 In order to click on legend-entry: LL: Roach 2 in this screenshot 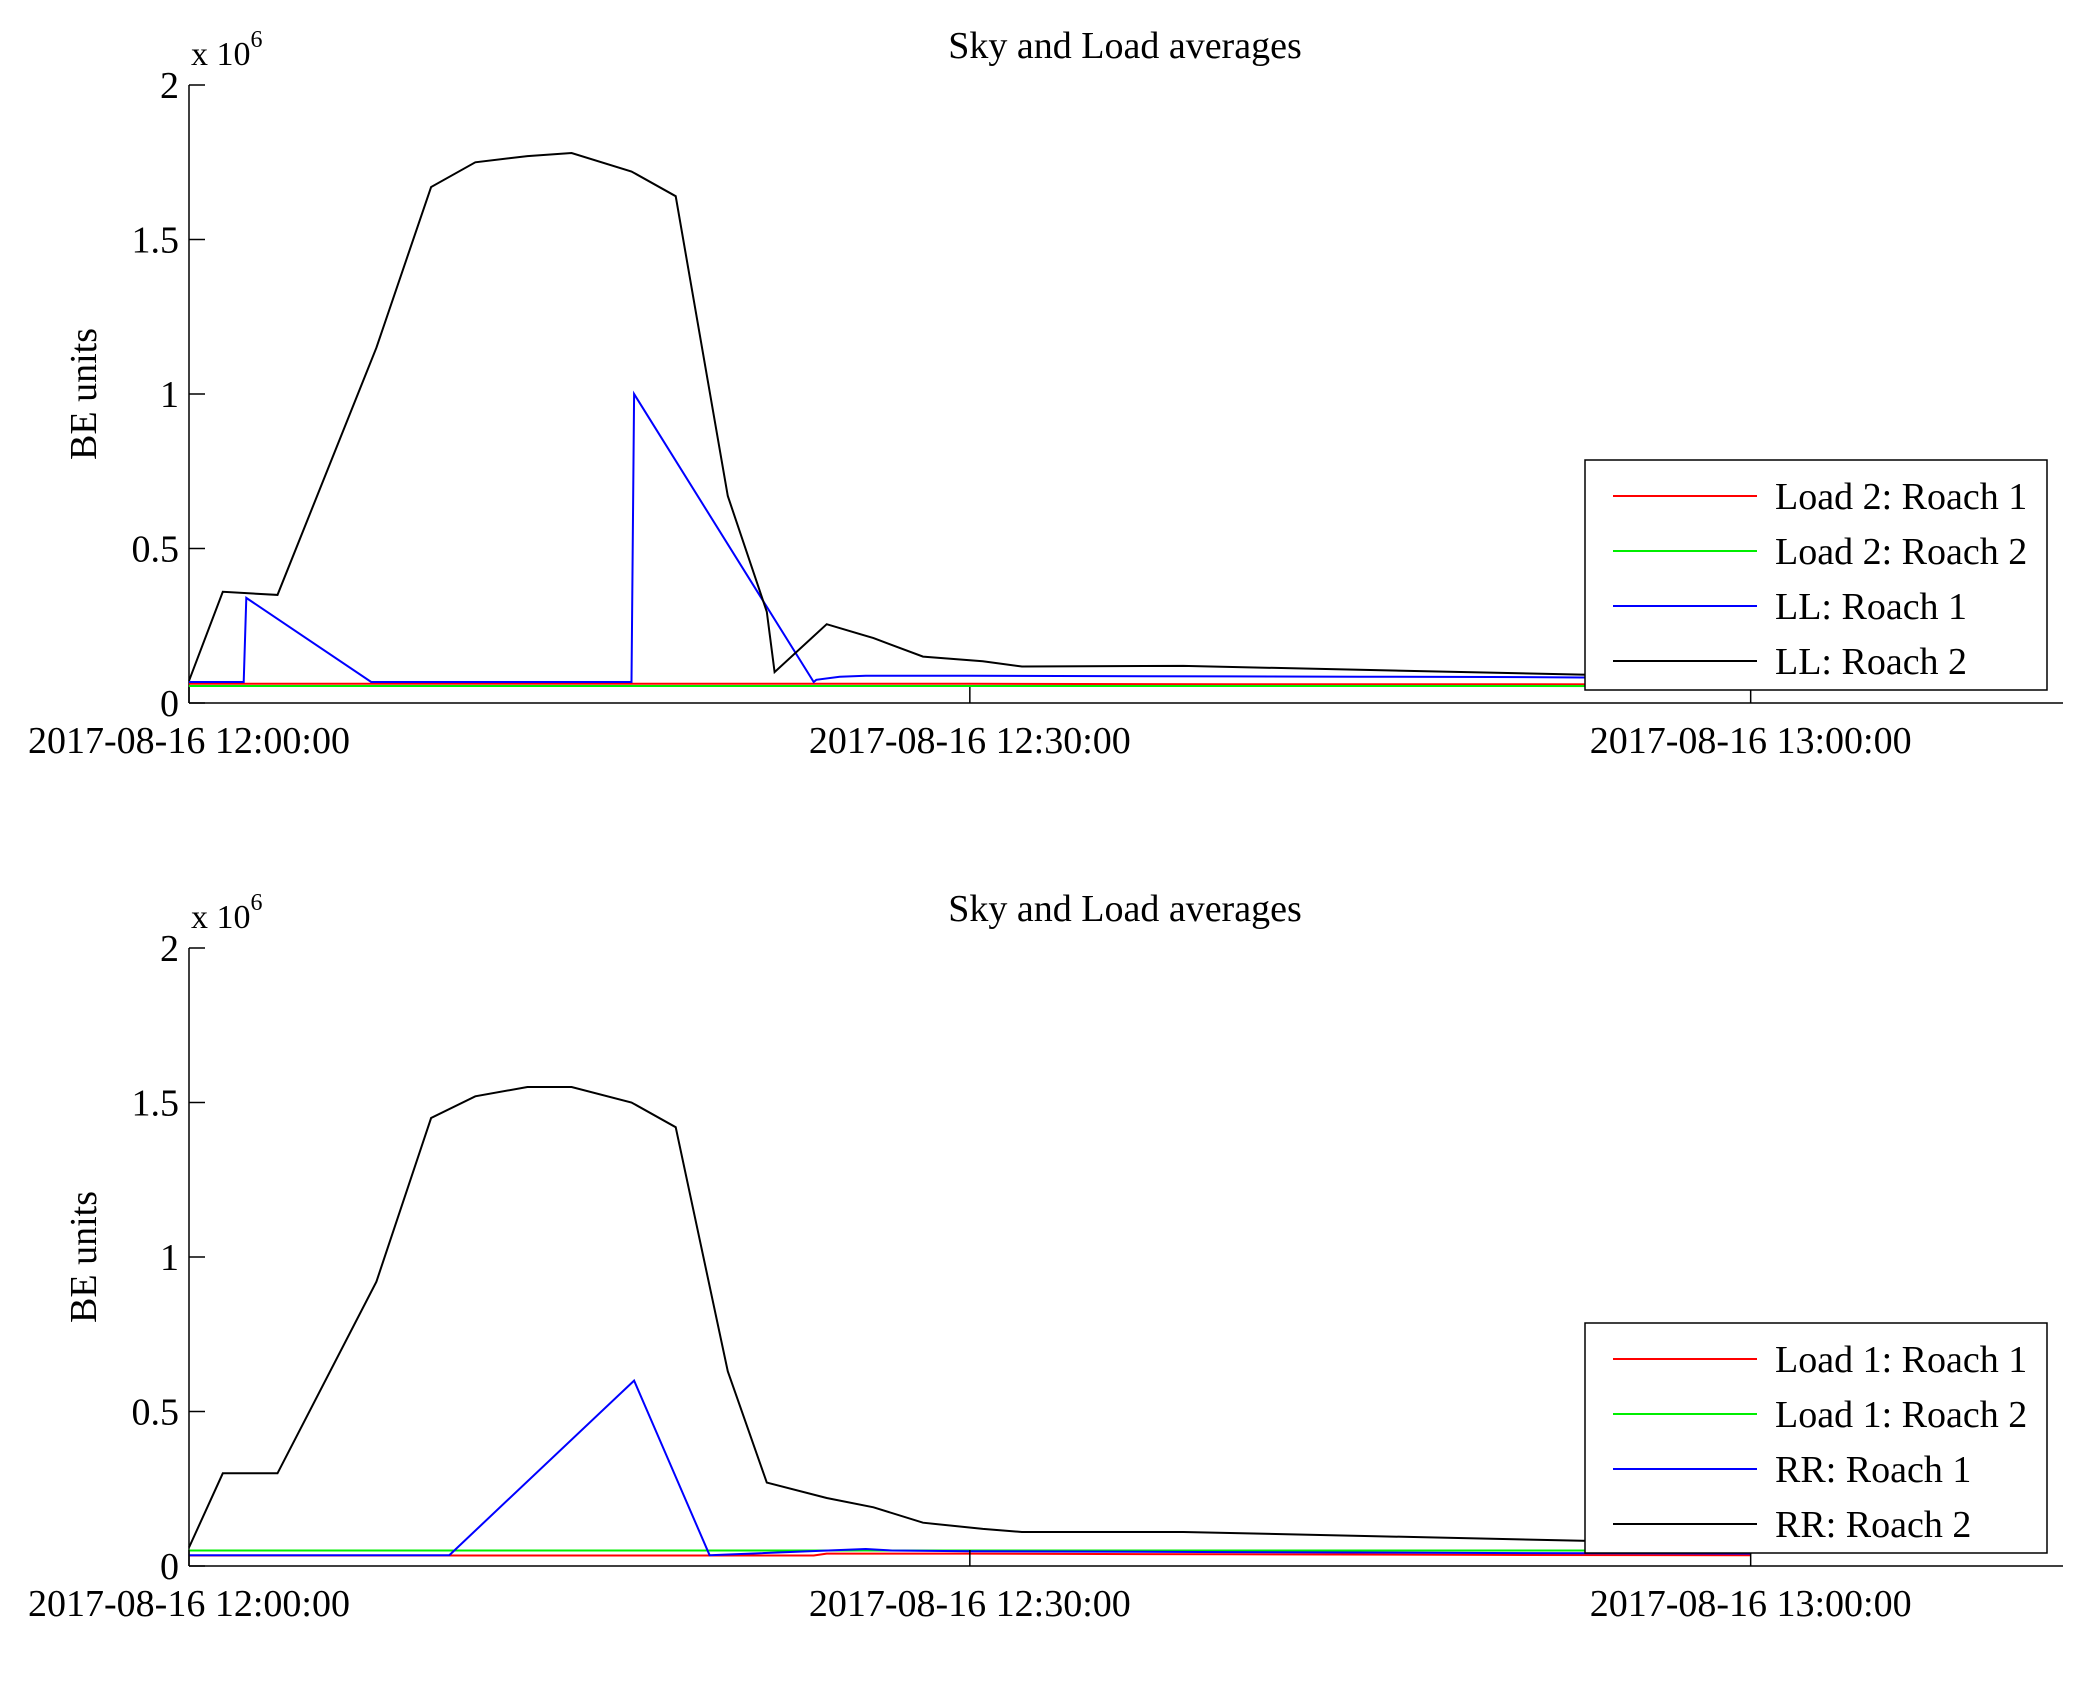, I will do `click(1871, 662)`.